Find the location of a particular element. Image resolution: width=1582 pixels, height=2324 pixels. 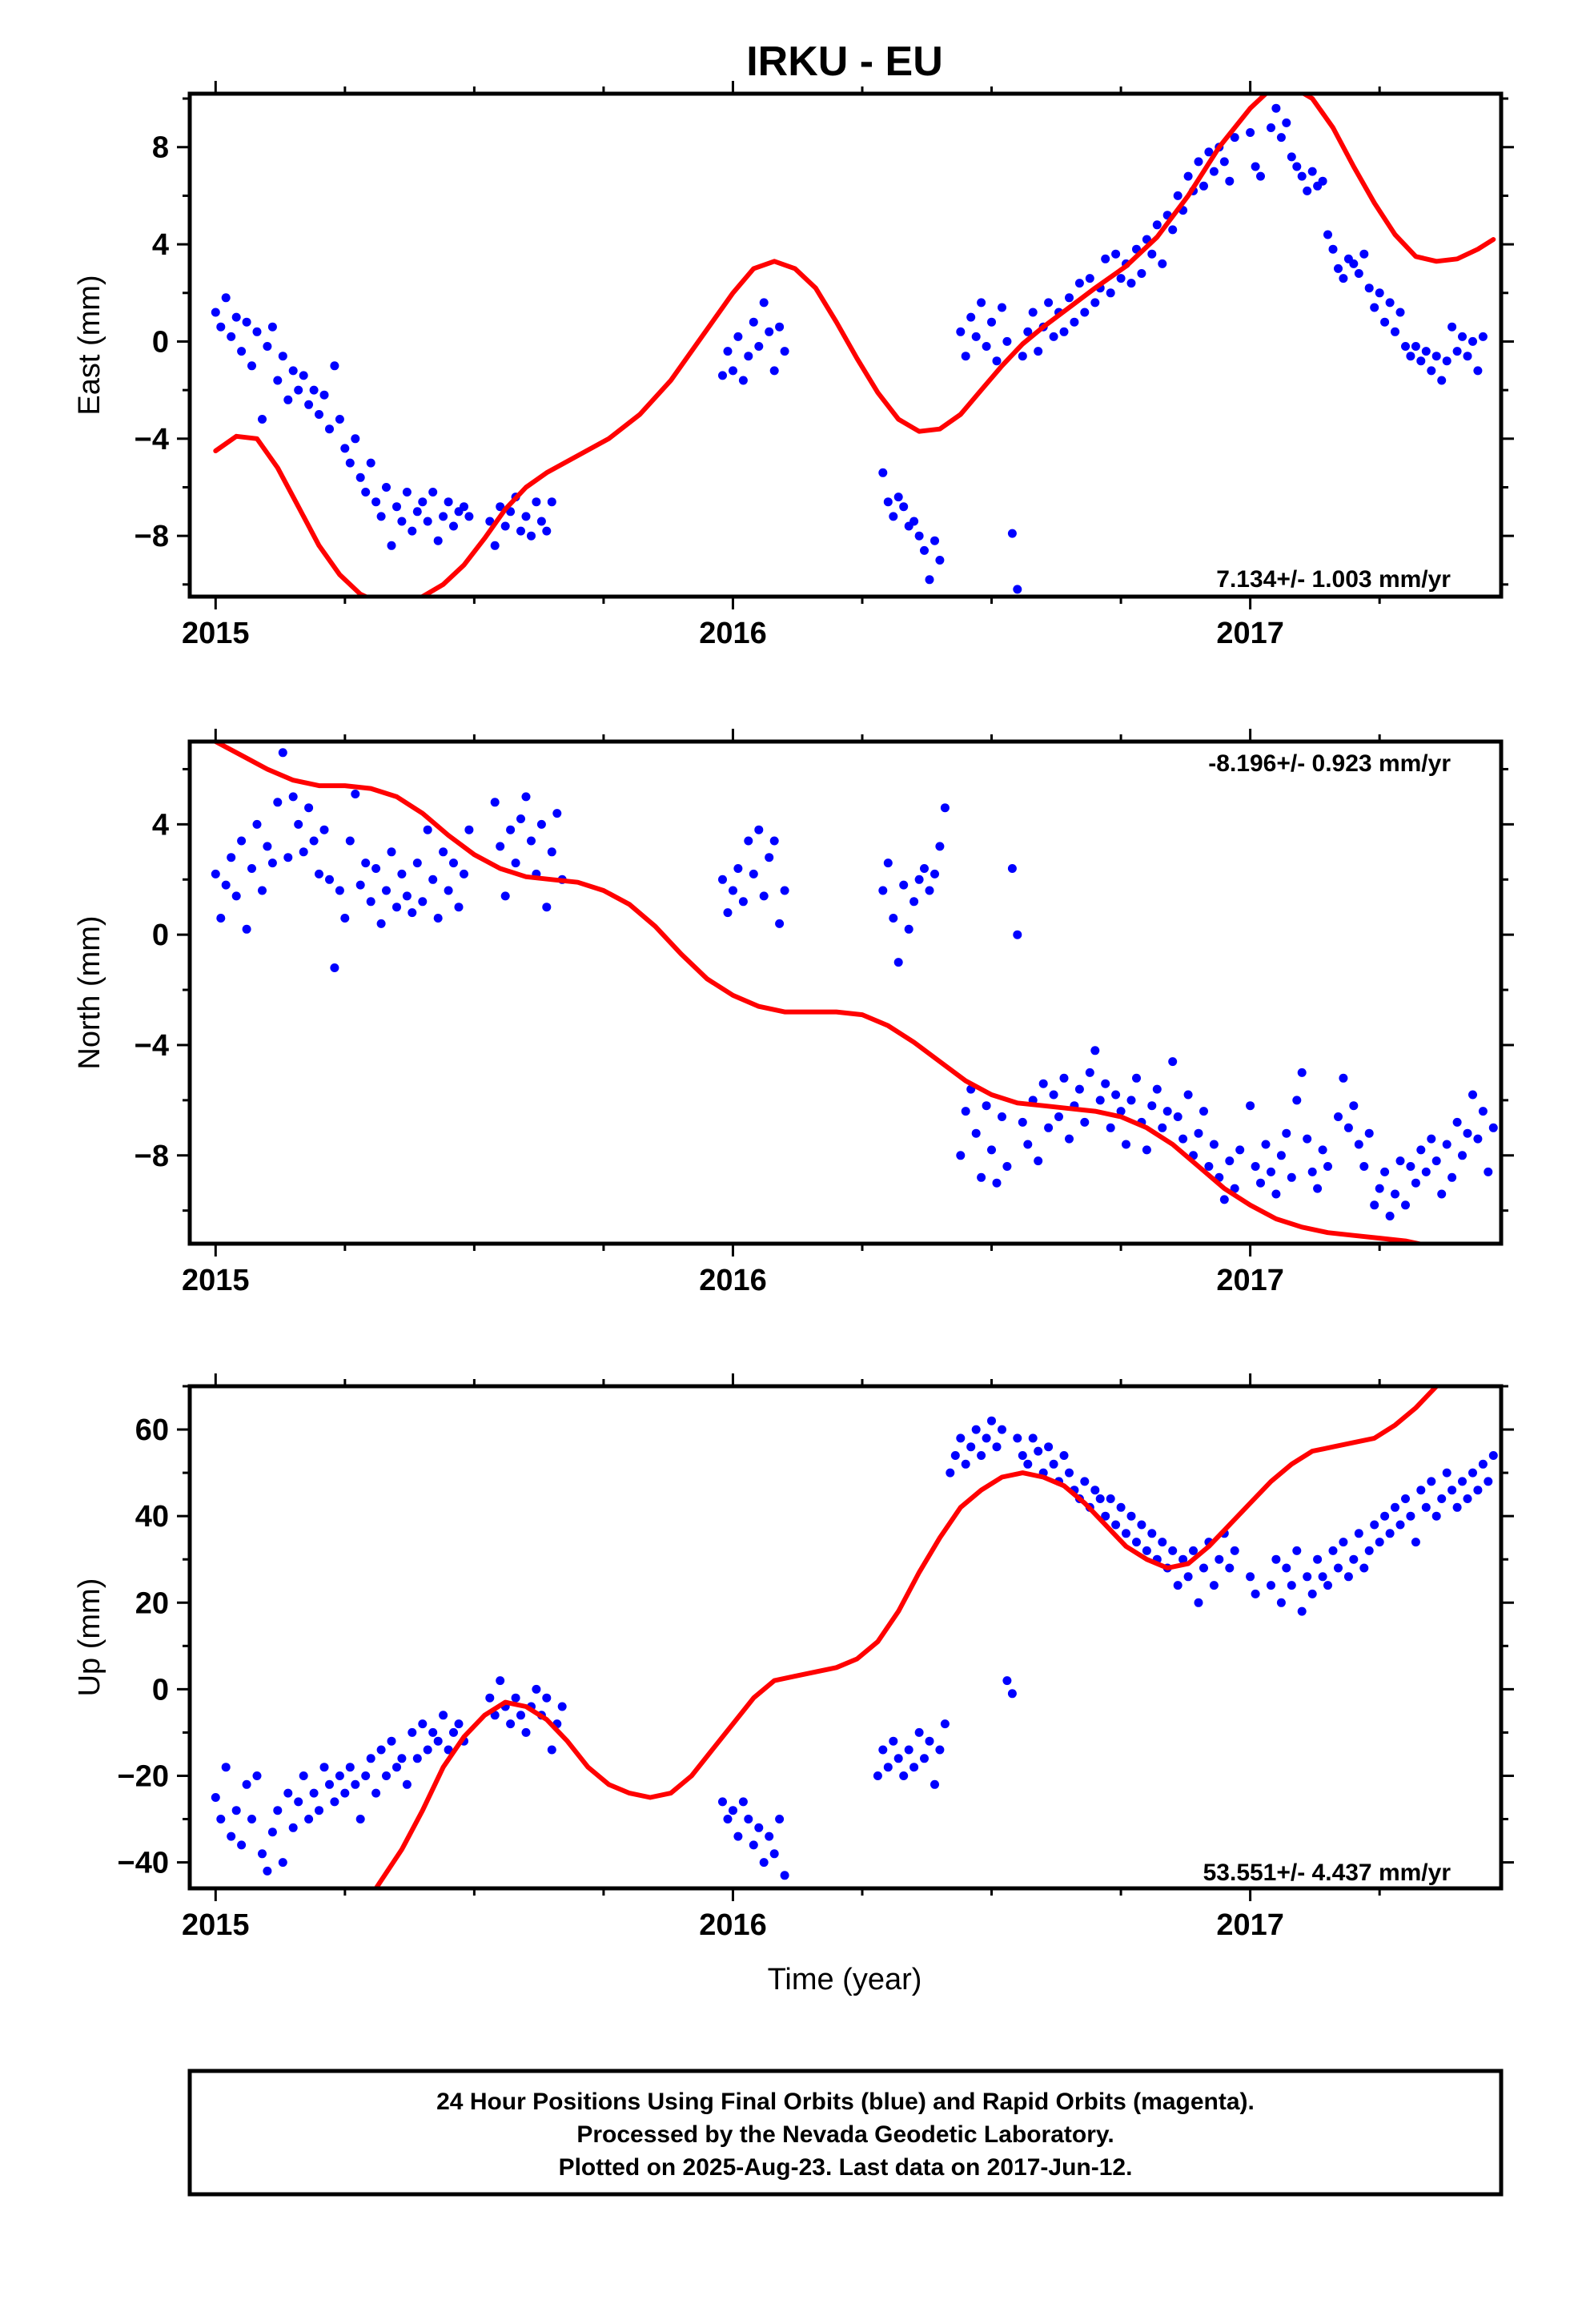

x-tick-label: 2017 is located at coordinates (1250, 633).